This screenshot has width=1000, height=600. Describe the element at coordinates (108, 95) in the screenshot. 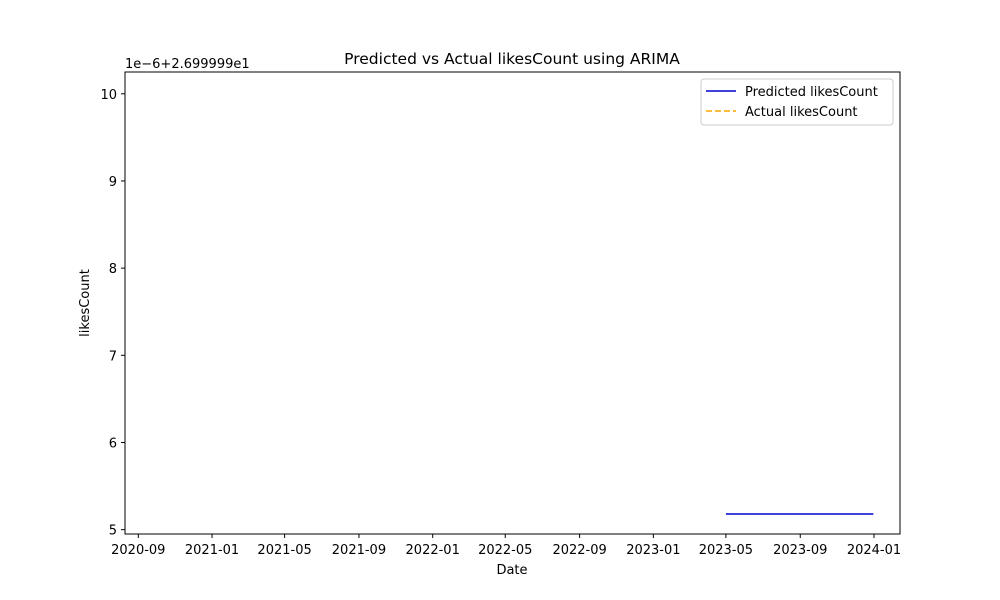

I see `y-tick-label: 10` at that location.